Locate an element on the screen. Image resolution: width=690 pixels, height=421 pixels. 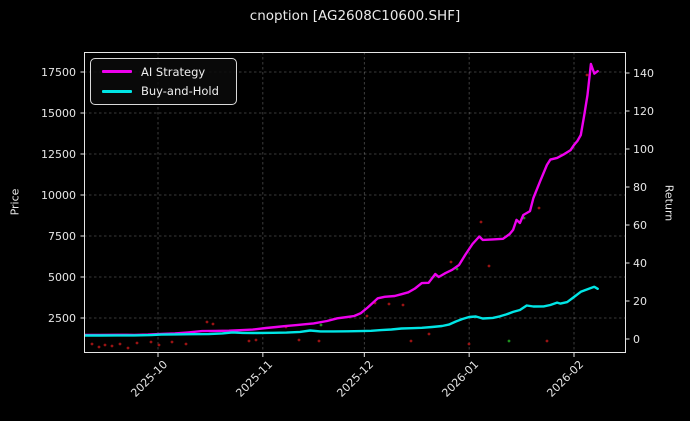
y-axis-label-right: Return is located at coordinates (669, 203).